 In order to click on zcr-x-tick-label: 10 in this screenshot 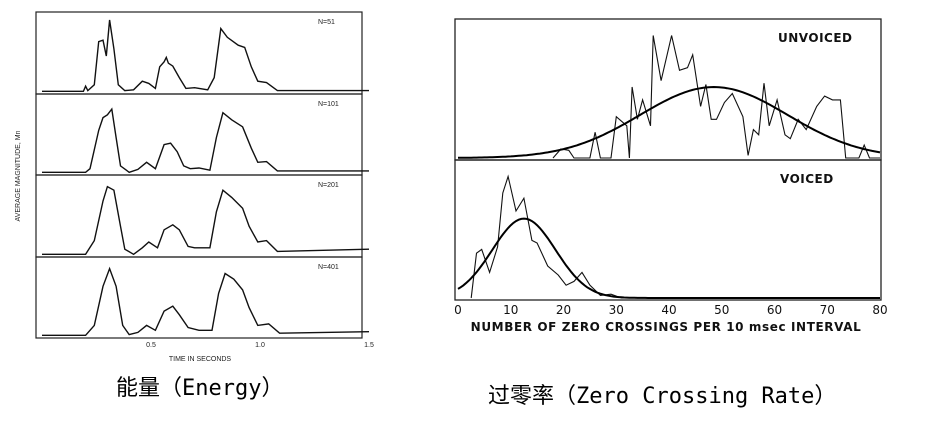, I will do `click(510, 310)`.